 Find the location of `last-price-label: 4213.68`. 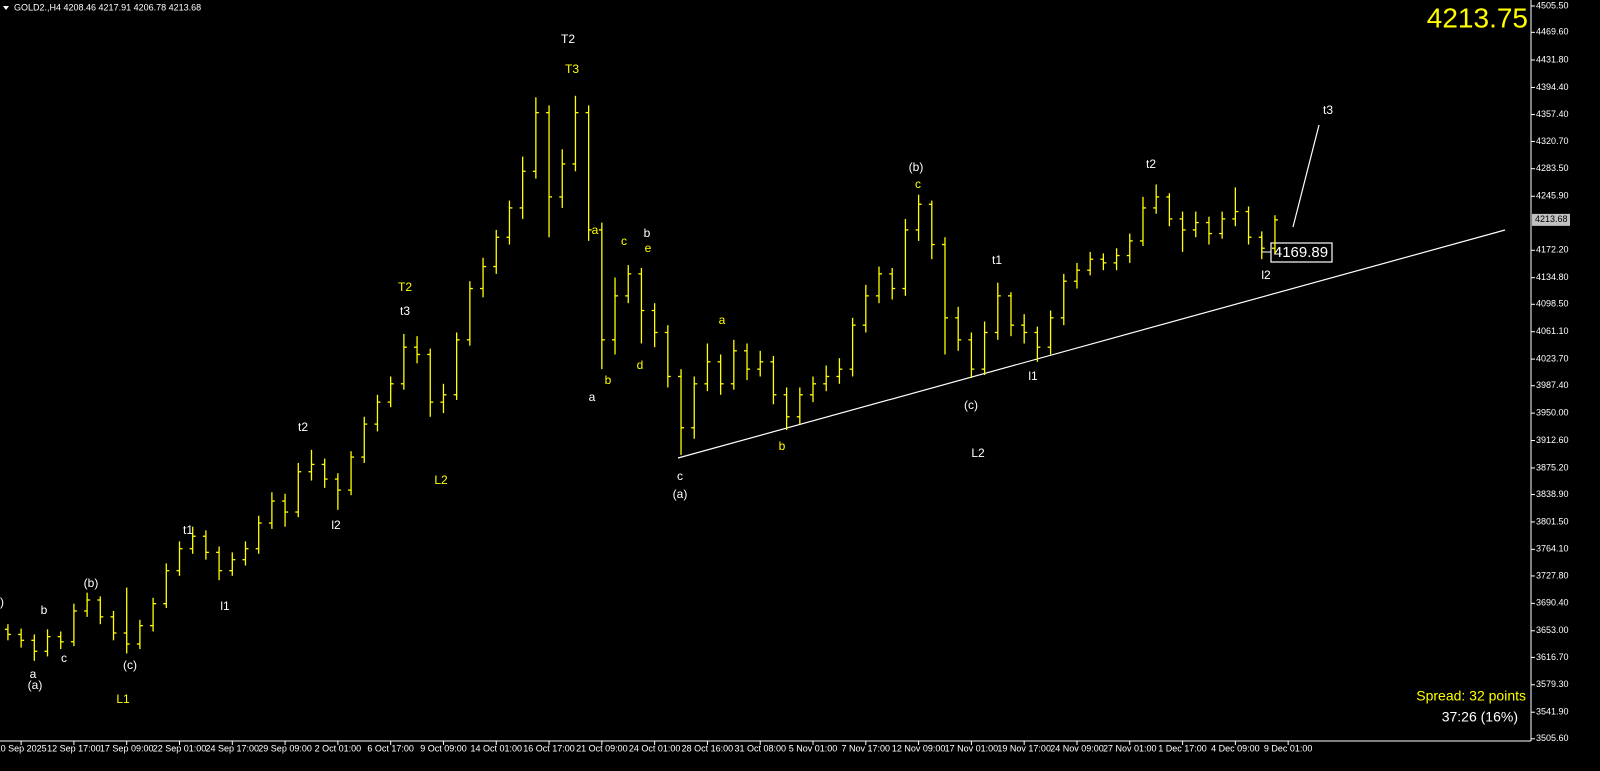

last-price-label: 4213.68 is located at coordinates (1551, 219).